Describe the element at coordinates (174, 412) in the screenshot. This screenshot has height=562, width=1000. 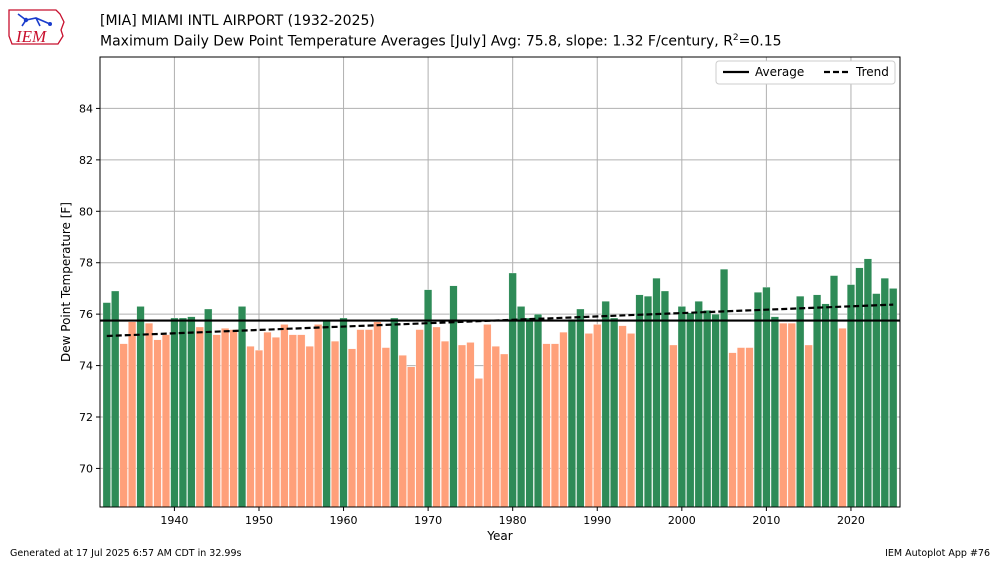
I see `bar-1940` at that location.